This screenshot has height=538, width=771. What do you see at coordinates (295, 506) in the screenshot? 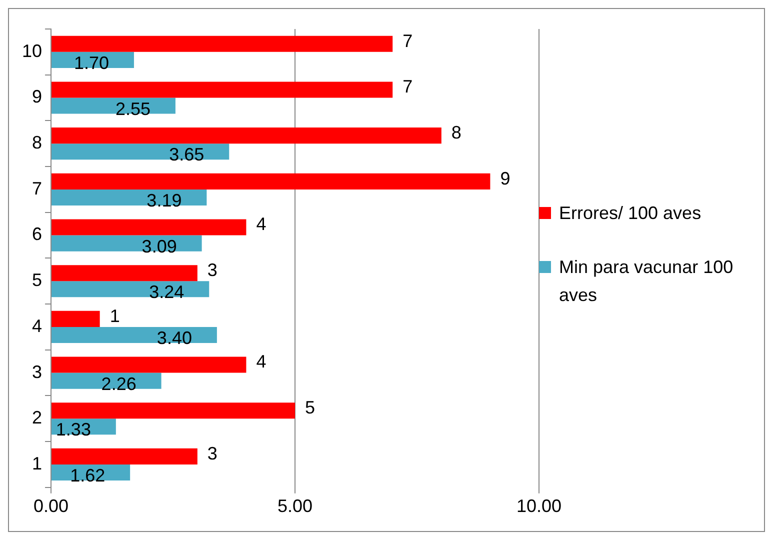
I see `x-tick-label: 5.00` at bounding box center [295, 506].